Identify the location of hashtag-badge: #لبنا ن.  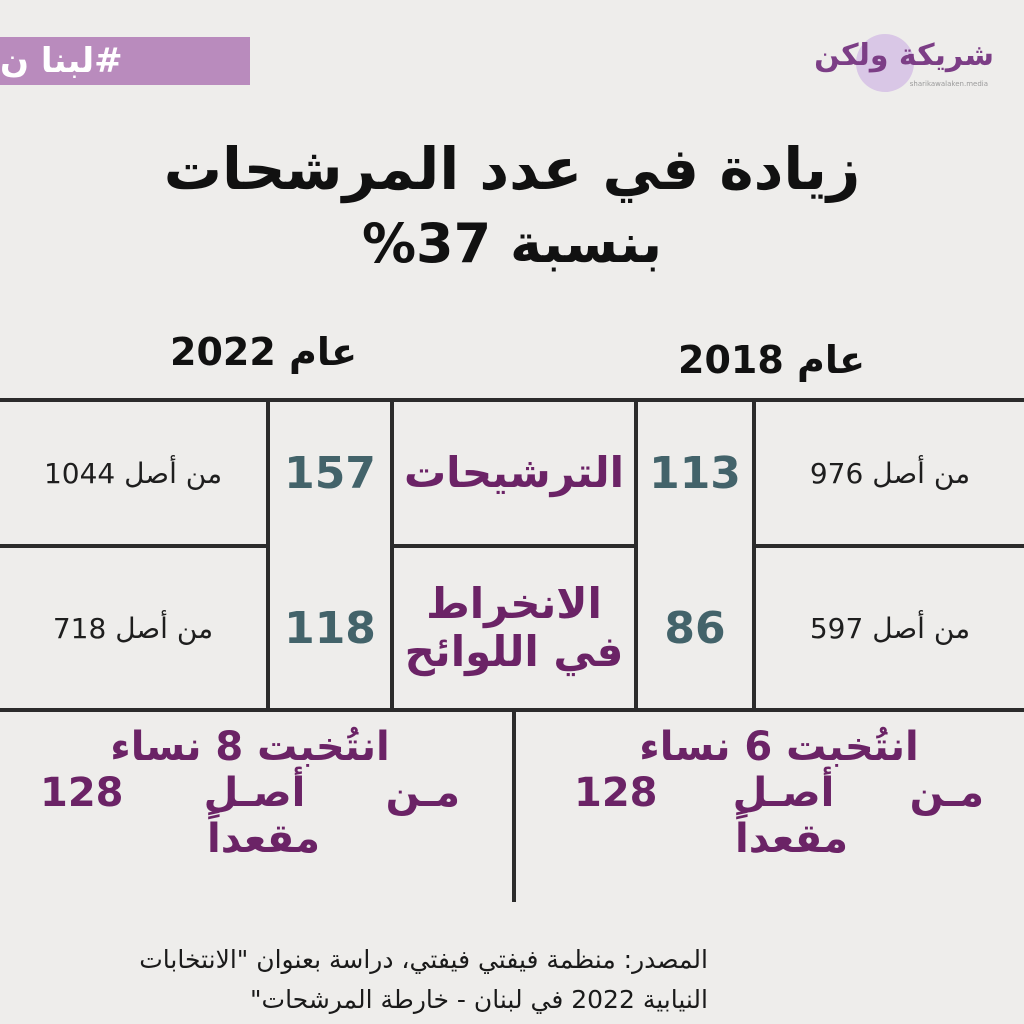
(125, 61).